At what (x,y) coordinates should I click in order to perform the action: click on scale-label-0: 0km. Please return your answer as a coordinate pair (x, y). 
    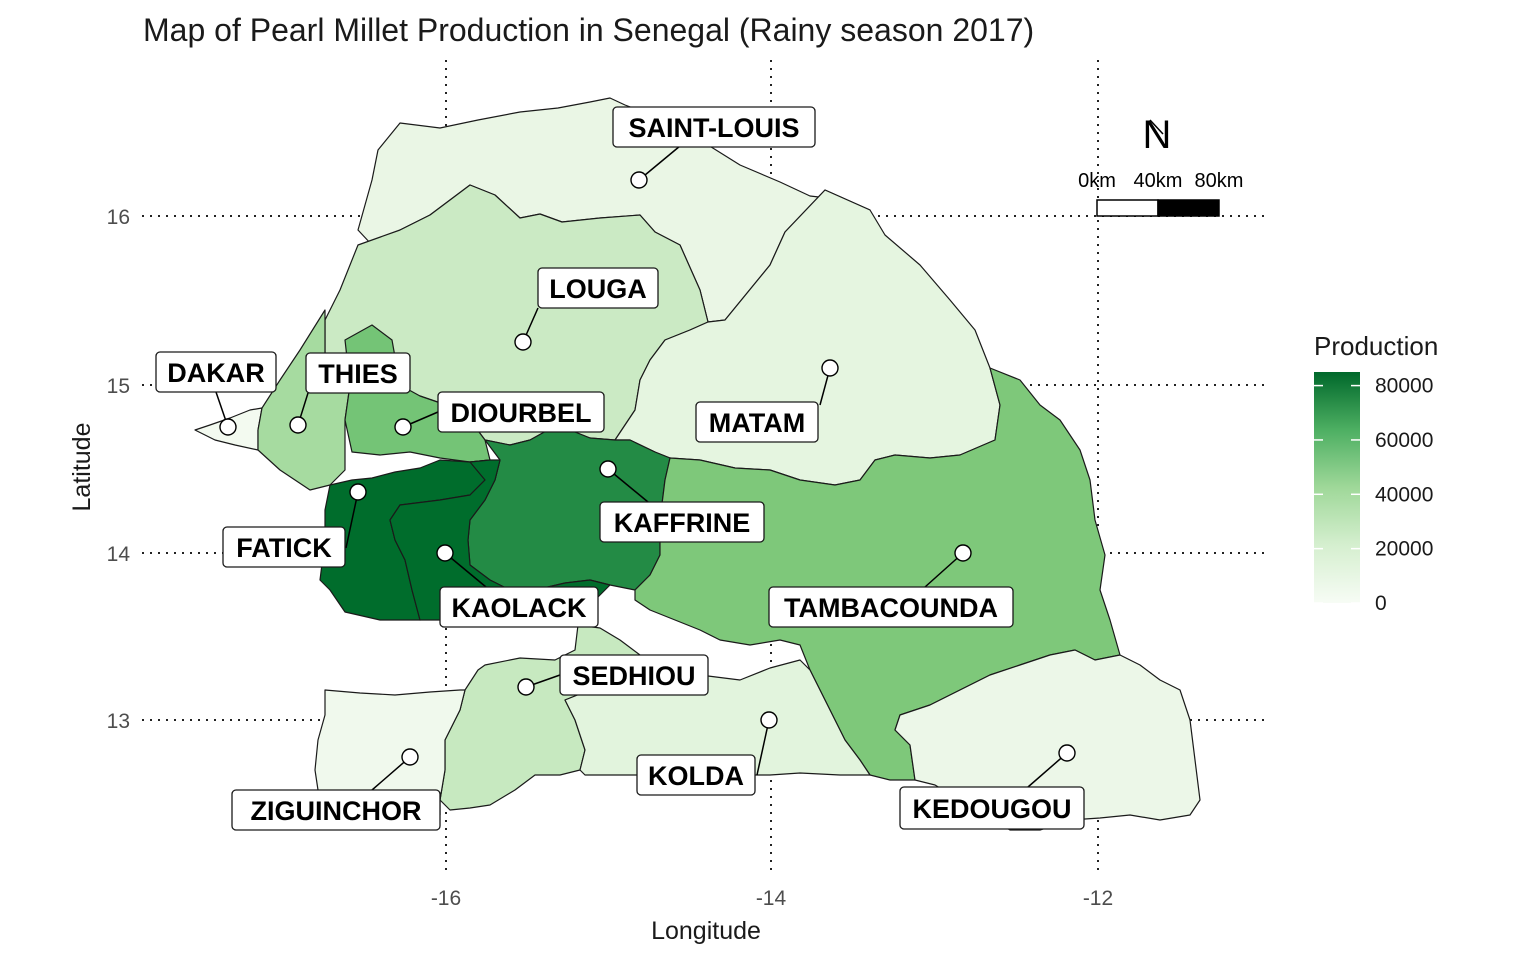
    Looking at the image, I should click on (1097, 181).